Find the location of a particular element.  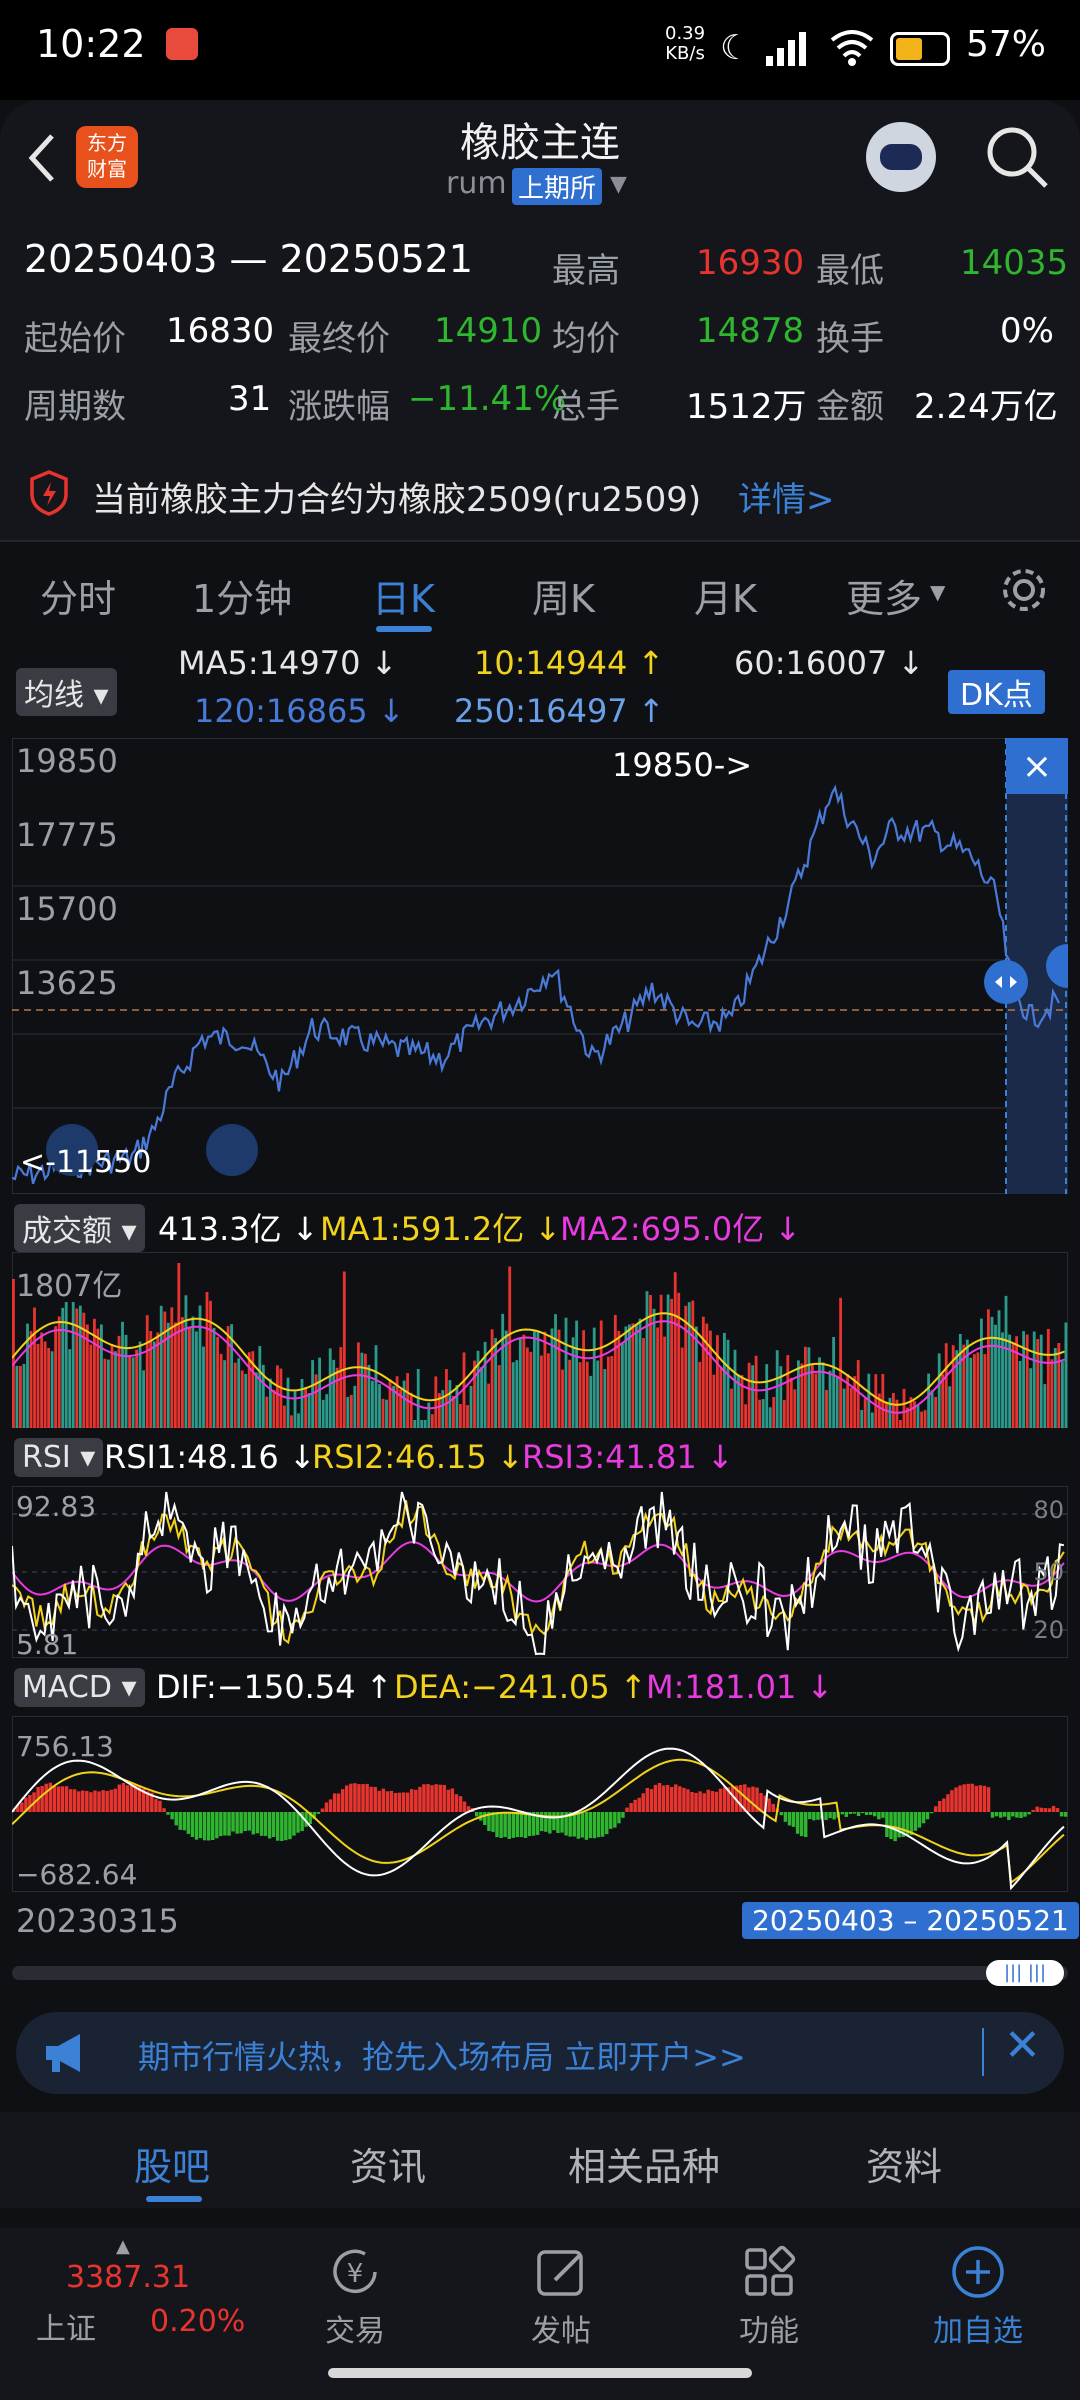

promo-close-icon: ✕ is located at coordinates (1022, 2045).